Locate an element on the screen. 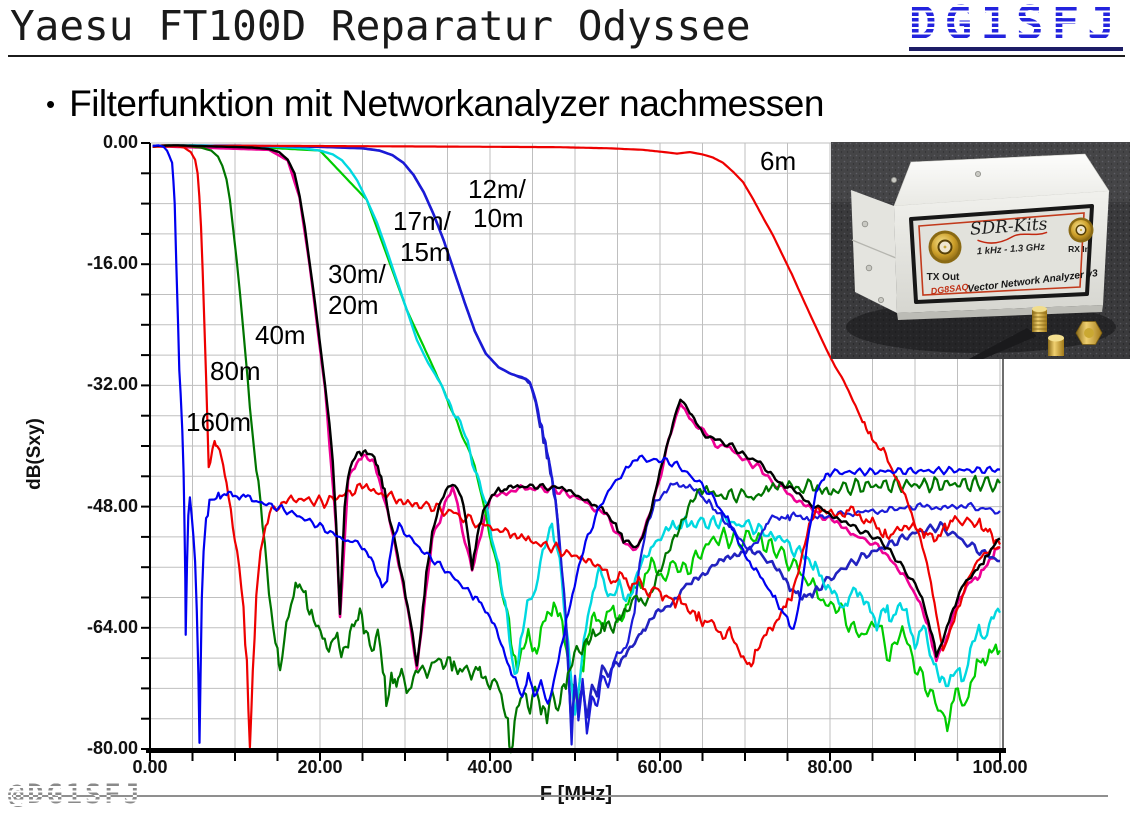 The image size is (1133, 822). x-tick-label: 60.00 is located at coordinates (660, 767).